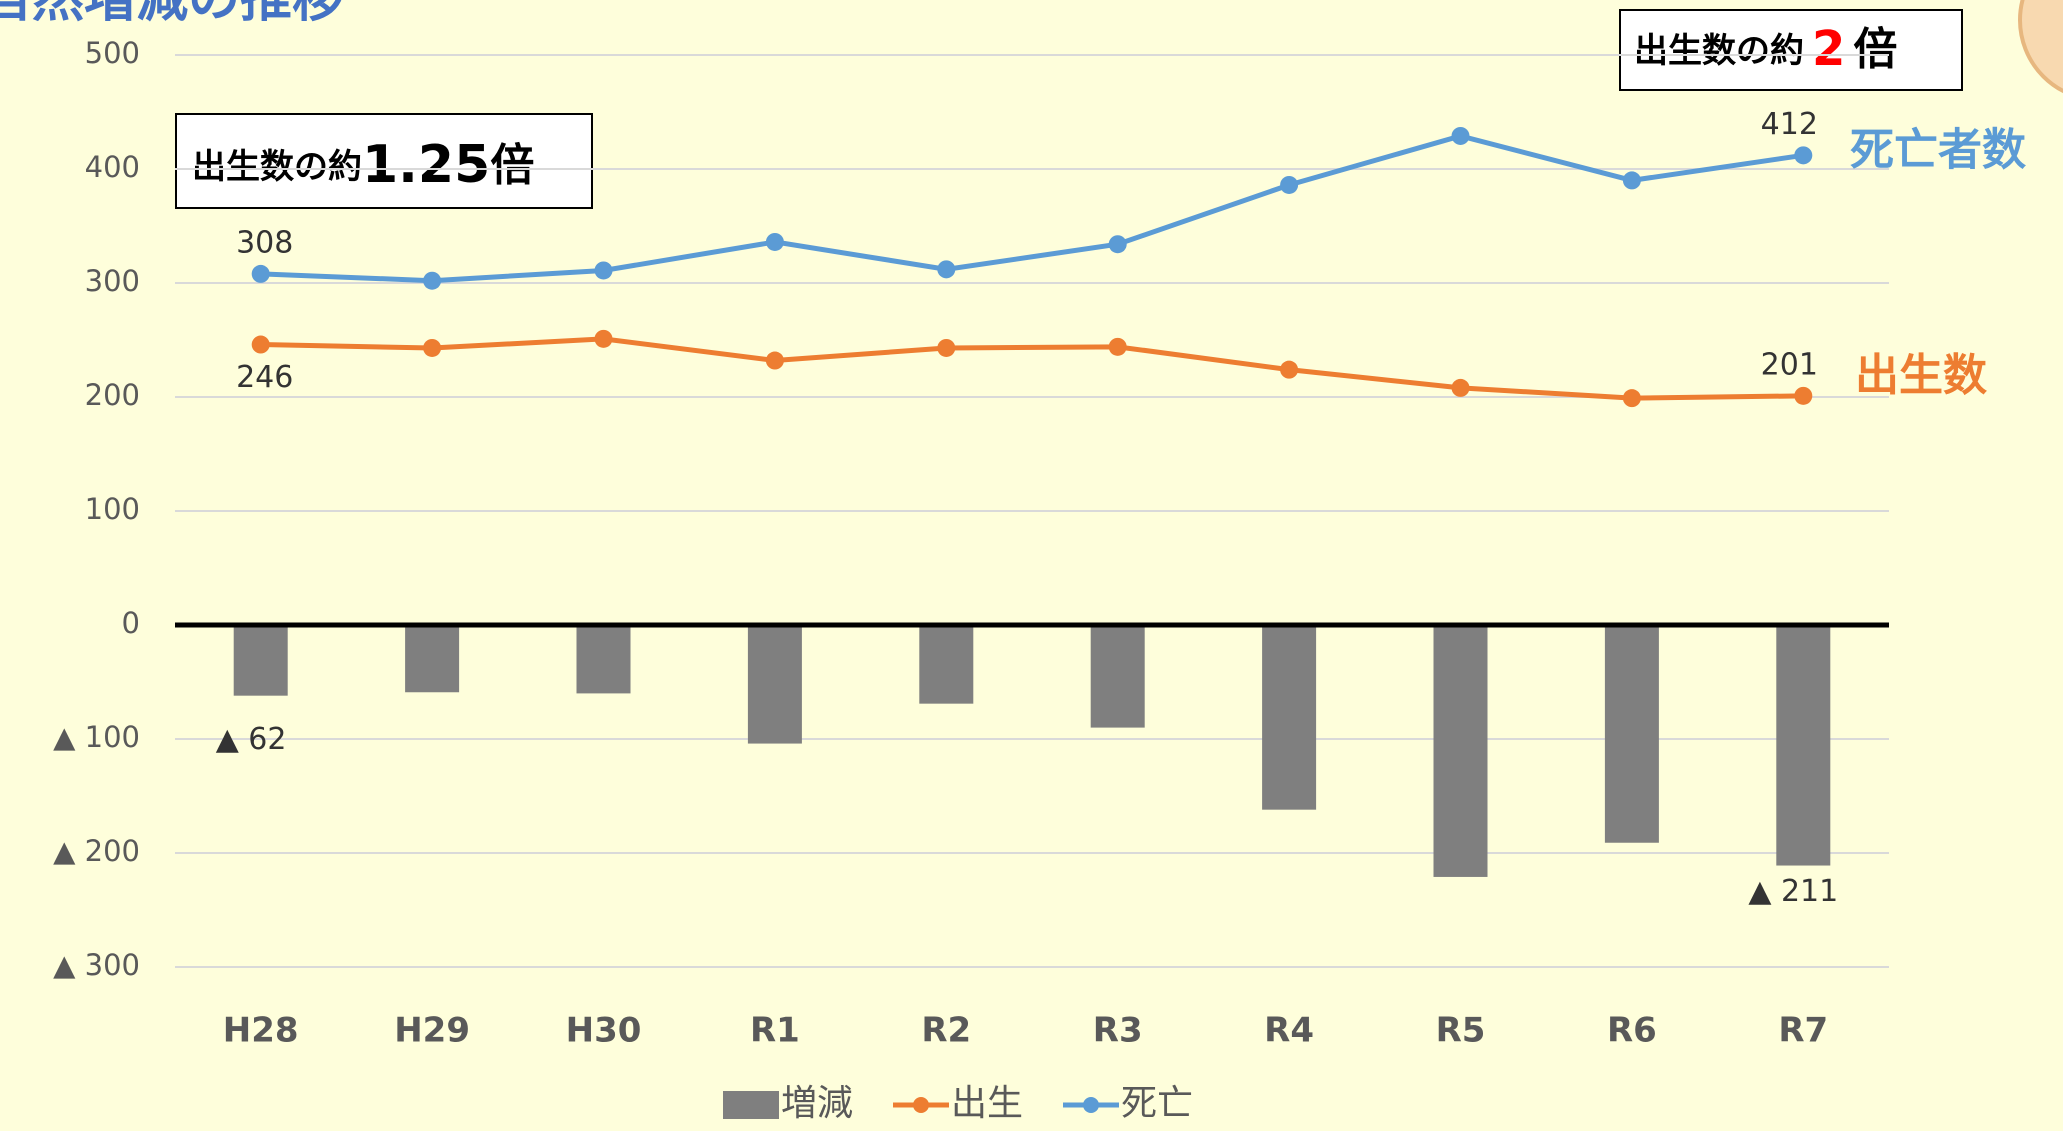 This screenshot has height=1131, width=2063. Describe the element at coordinates (112, 167) in the screenshot. I see `y-tick-label: 400` at that location.